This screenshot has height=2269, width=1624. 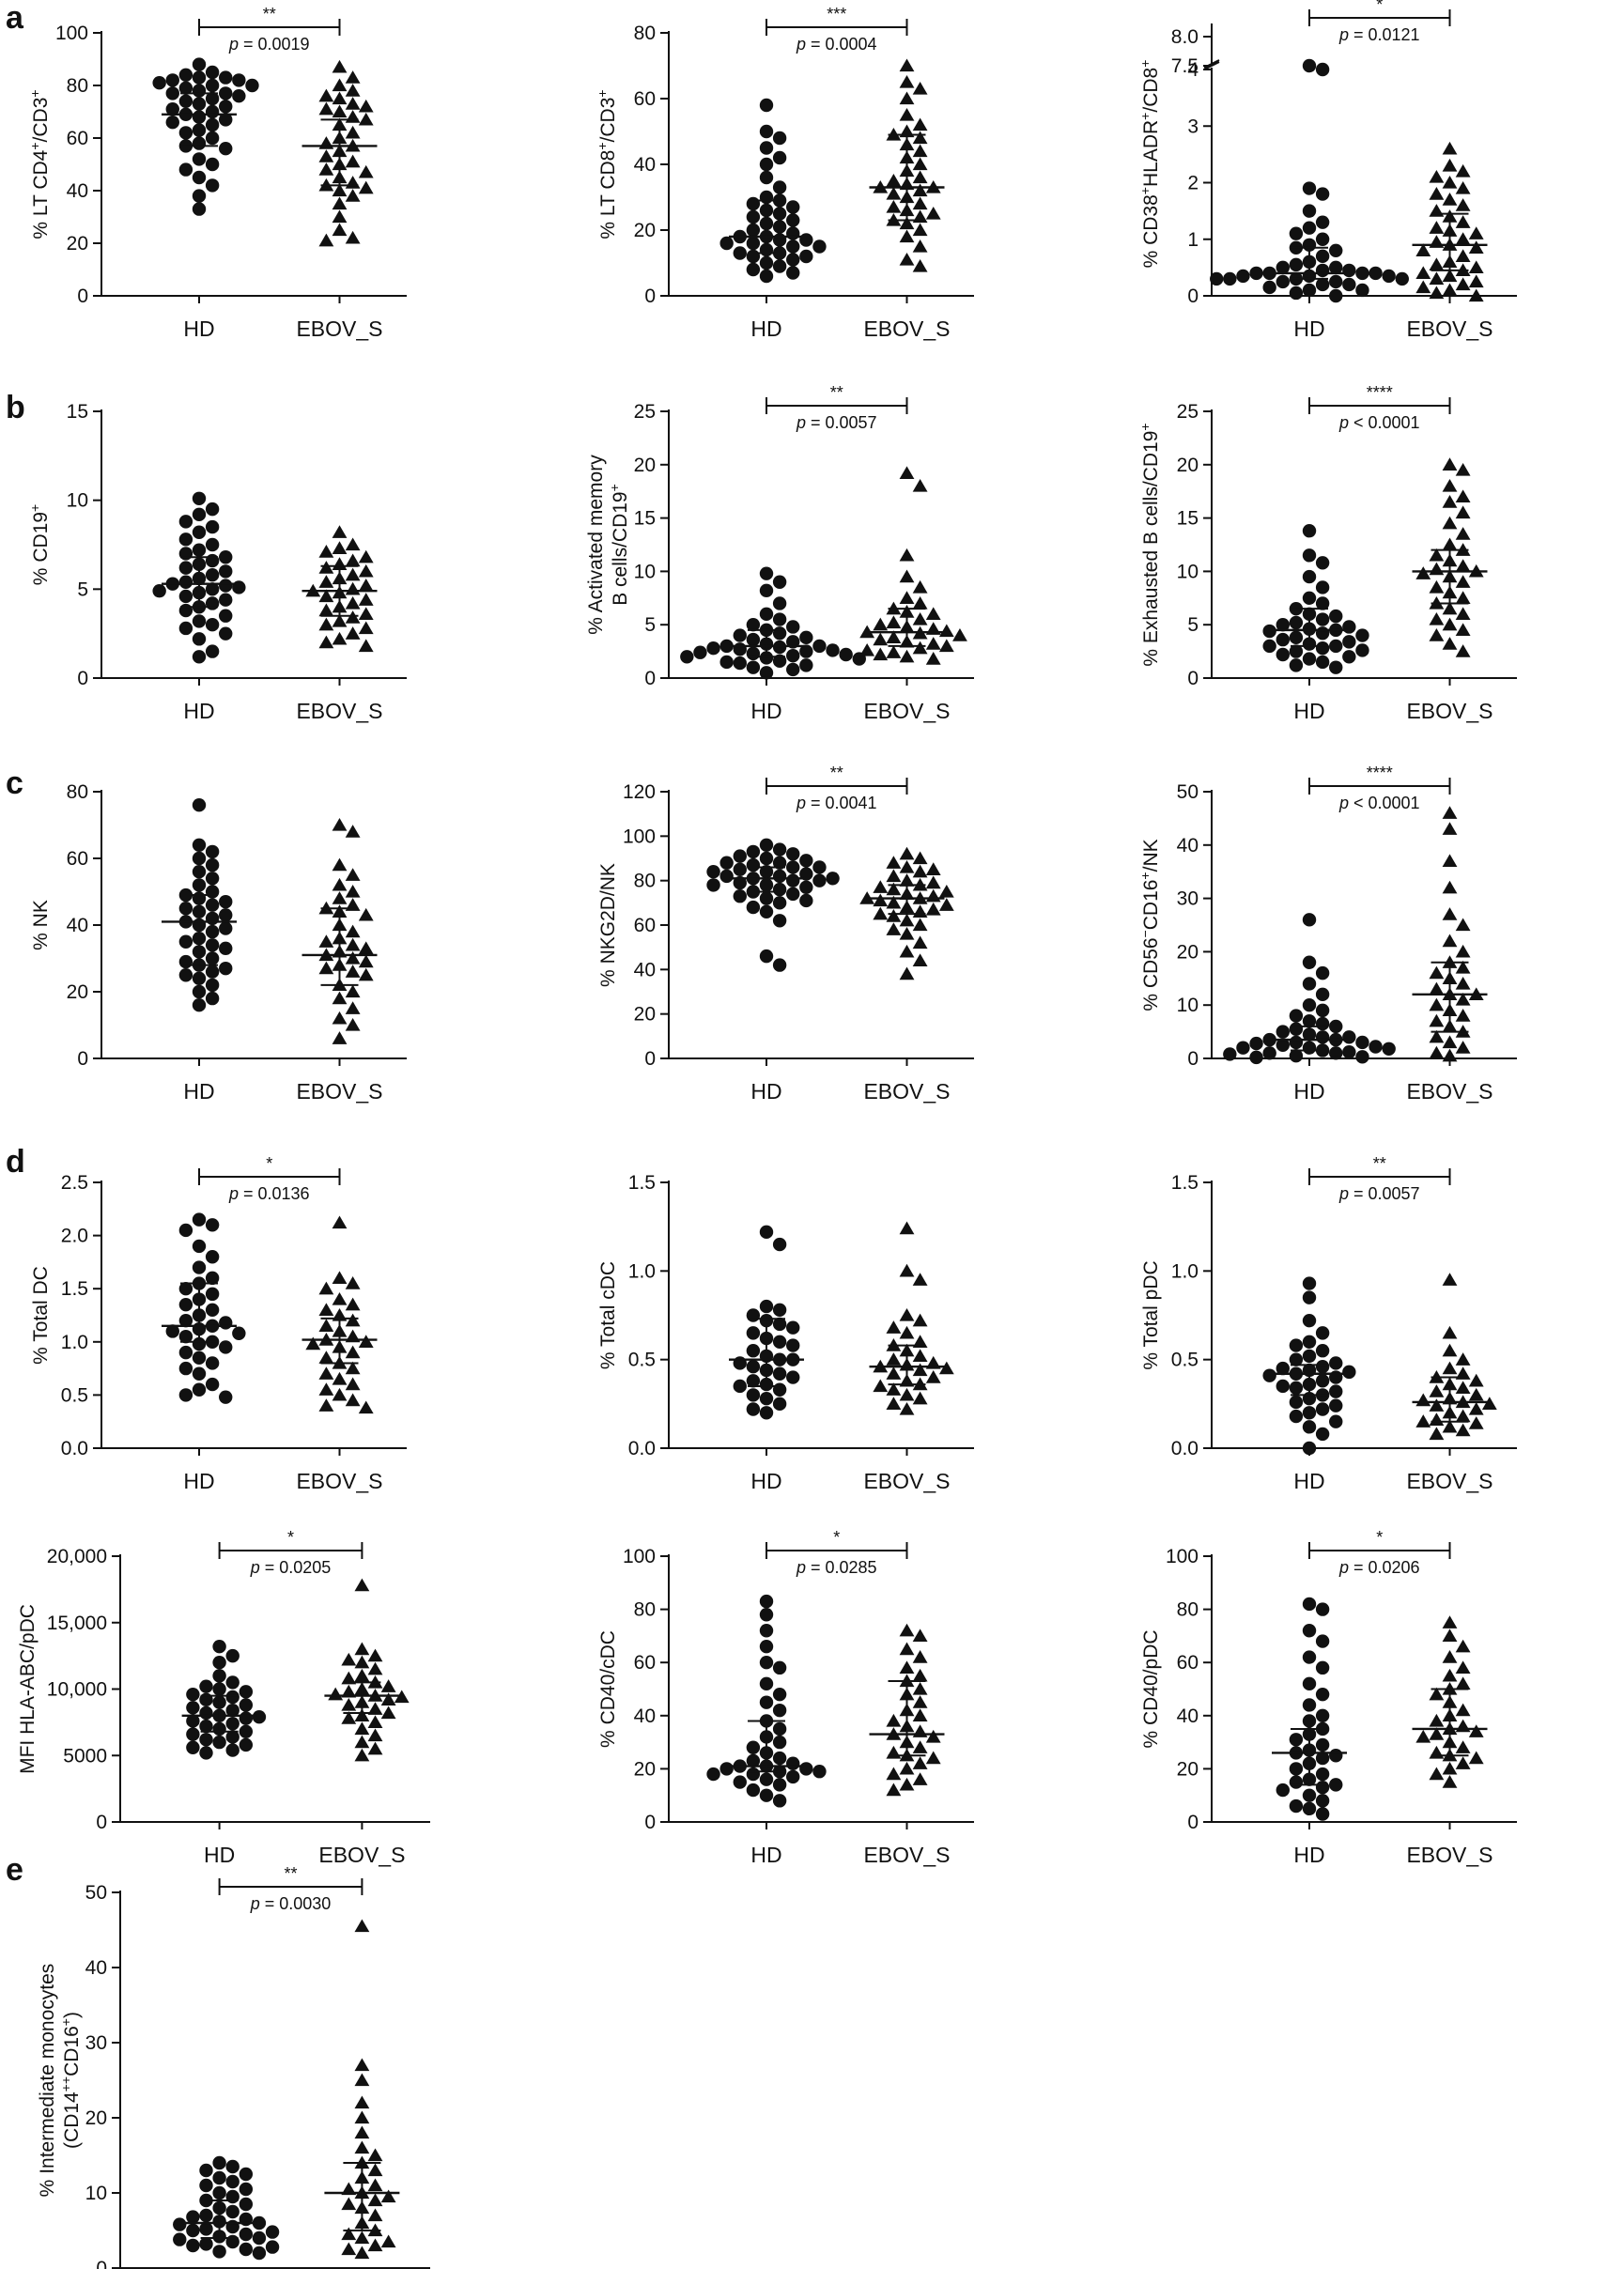 What do you see at coordinates (645, 1663) in the screenshot?
I see `y-tick-label: 60` at bounding box center [645, 1663].